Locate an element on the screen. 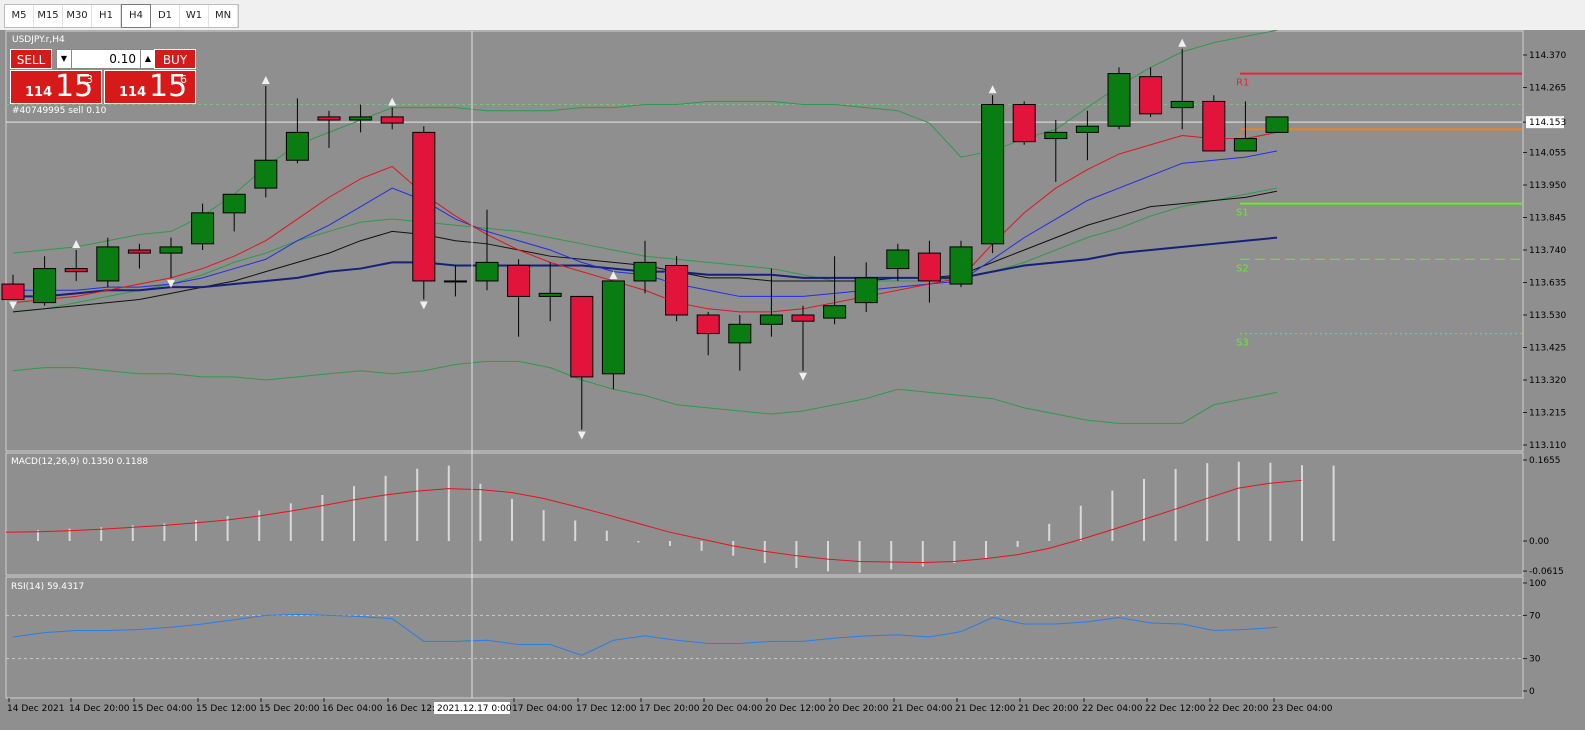 The width and height of the screenshot is (1585, 730). crosshair-time-tag is located at coordinates (472, 708).